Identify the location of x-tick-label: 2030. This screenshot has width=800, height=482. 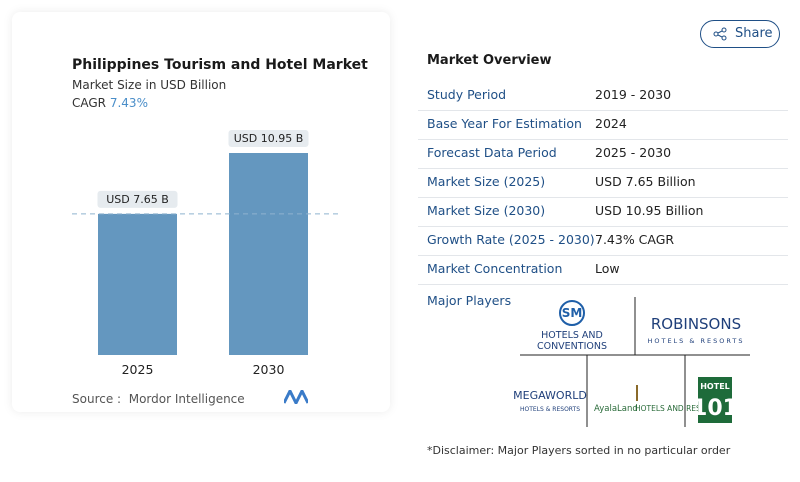
(269, 369).